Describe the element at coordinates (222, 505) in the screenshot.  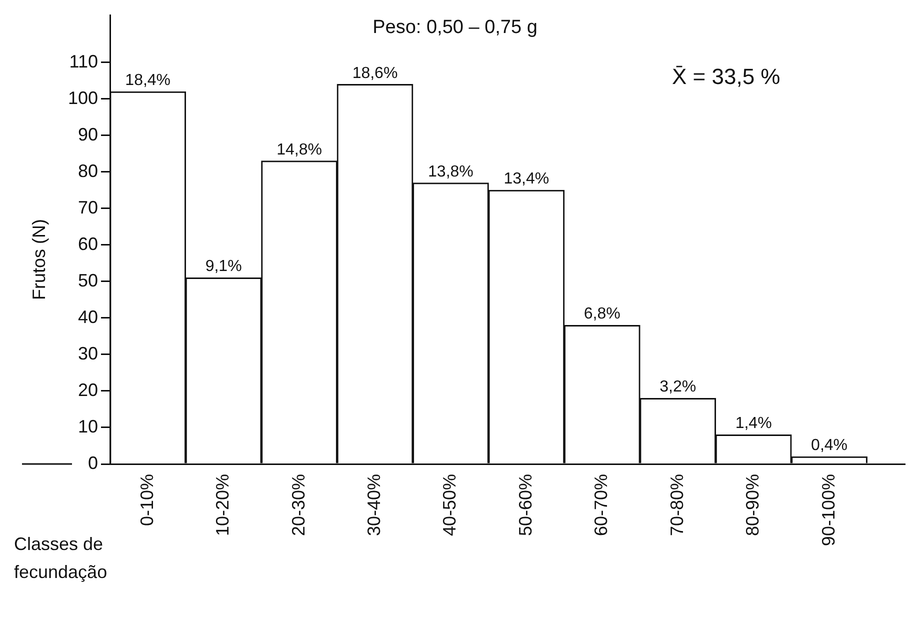
I see `x-tick-label: 10-20%` at that location.